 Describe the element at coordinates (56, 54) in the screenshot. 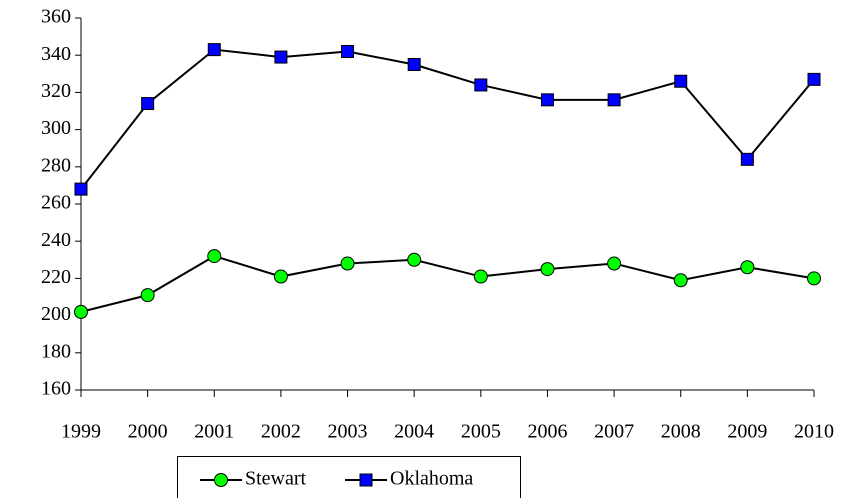

I see `y-tick-label: 340` at that location.